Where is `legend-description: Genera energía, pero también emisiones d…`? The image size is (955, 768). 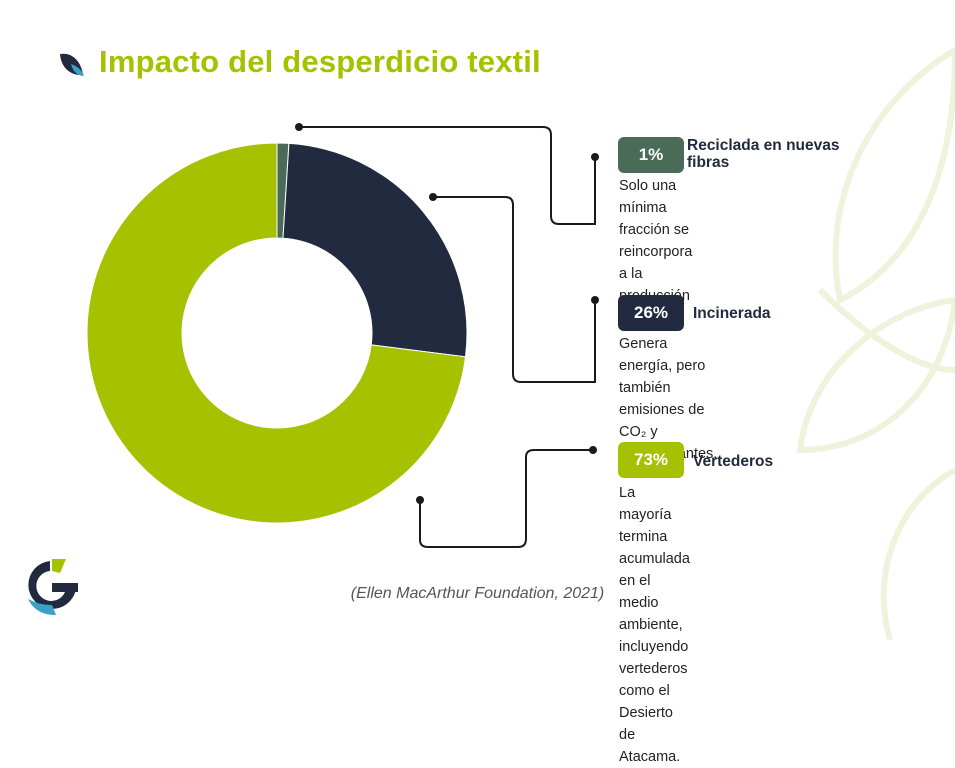
legend-description: Genera energía, pero también emisiones d… is located at coordinates (668, 399).